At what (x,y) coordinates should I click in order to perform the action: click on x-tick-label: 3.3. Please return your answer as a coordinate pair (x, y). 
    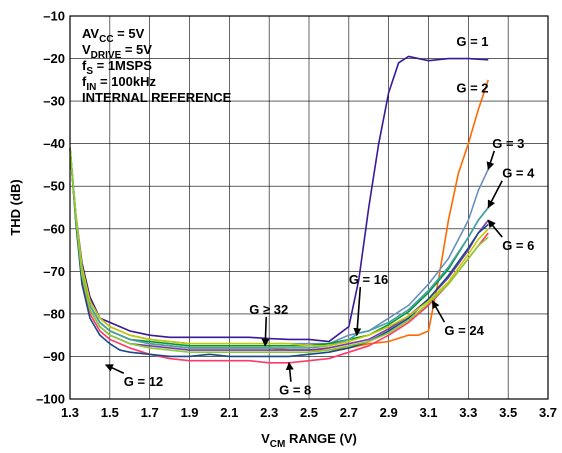
    Looking at the image, I should click on (468, 412).